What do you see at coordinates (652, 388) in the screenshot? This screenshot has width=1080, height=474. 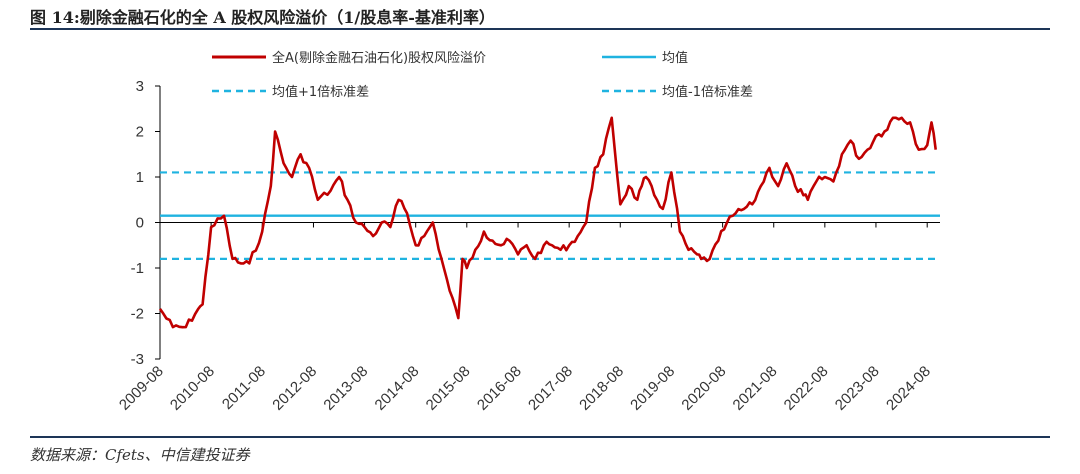 I see `x-tick-label: 2019-08` at bounding box center [652, 388].